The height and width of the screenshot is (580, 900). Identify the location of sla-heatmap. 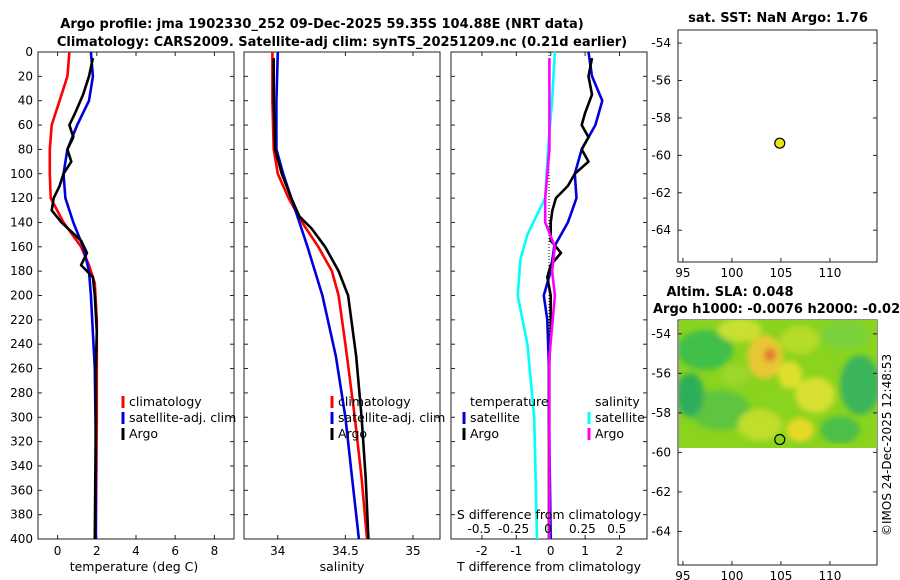
(778, 384).